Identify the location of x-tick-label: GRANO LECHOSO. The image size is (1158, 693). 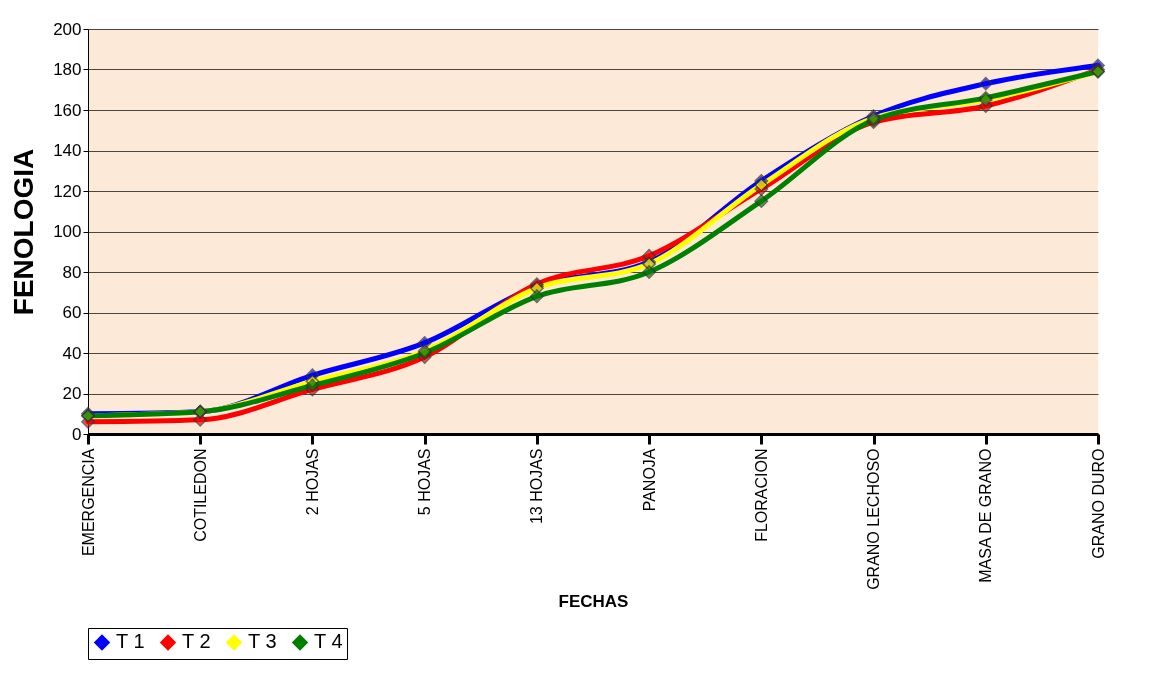
(874, 519).